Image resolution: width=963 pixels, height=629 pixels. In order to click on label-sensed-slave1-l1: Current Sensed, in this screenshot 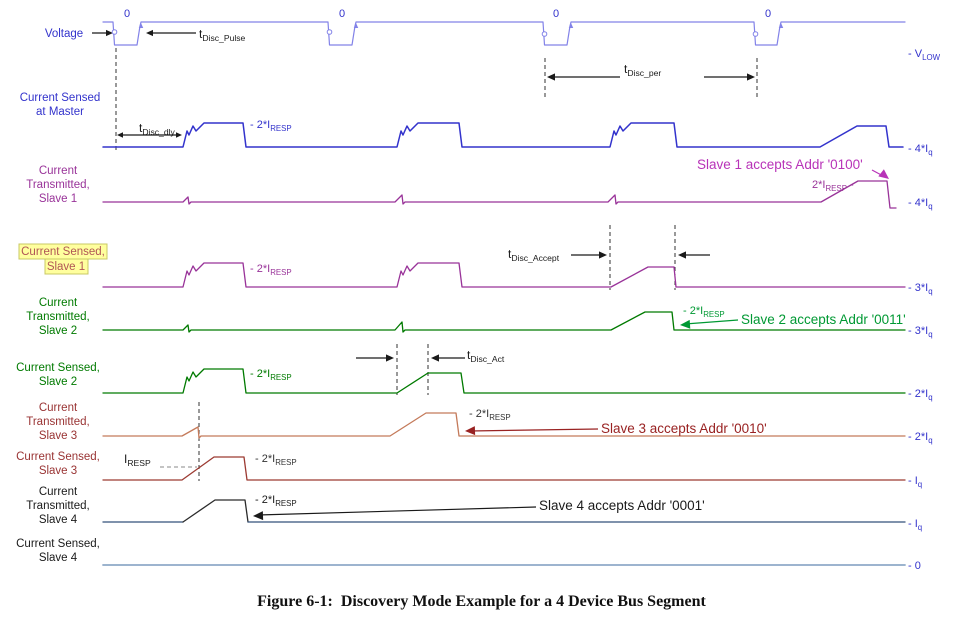, I will do `click(63, 252)`.